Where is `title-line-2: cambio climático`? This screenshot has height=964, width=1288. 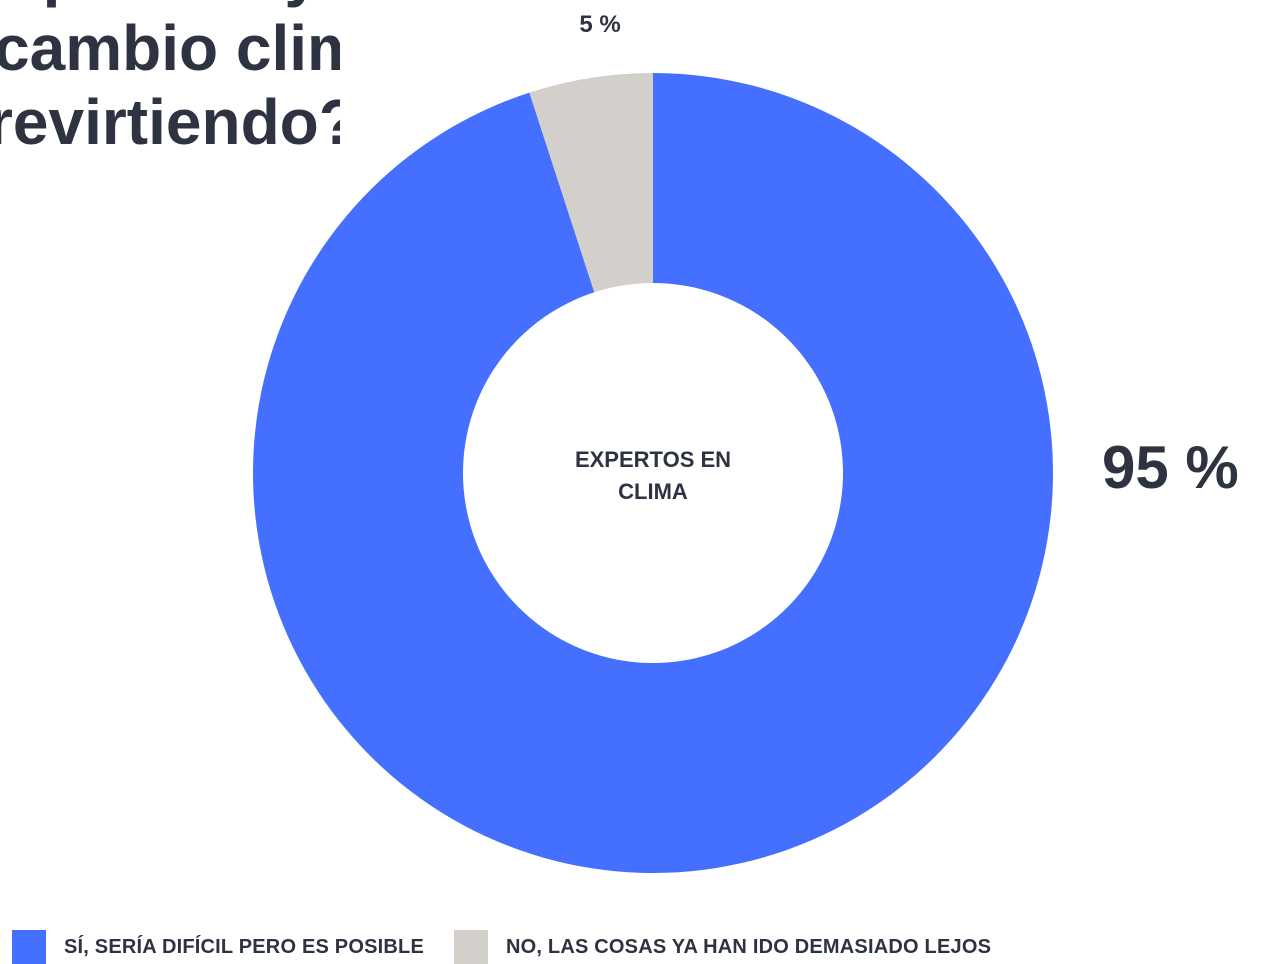
title-line-2: cambio climático is located at coordinates (170, 48).